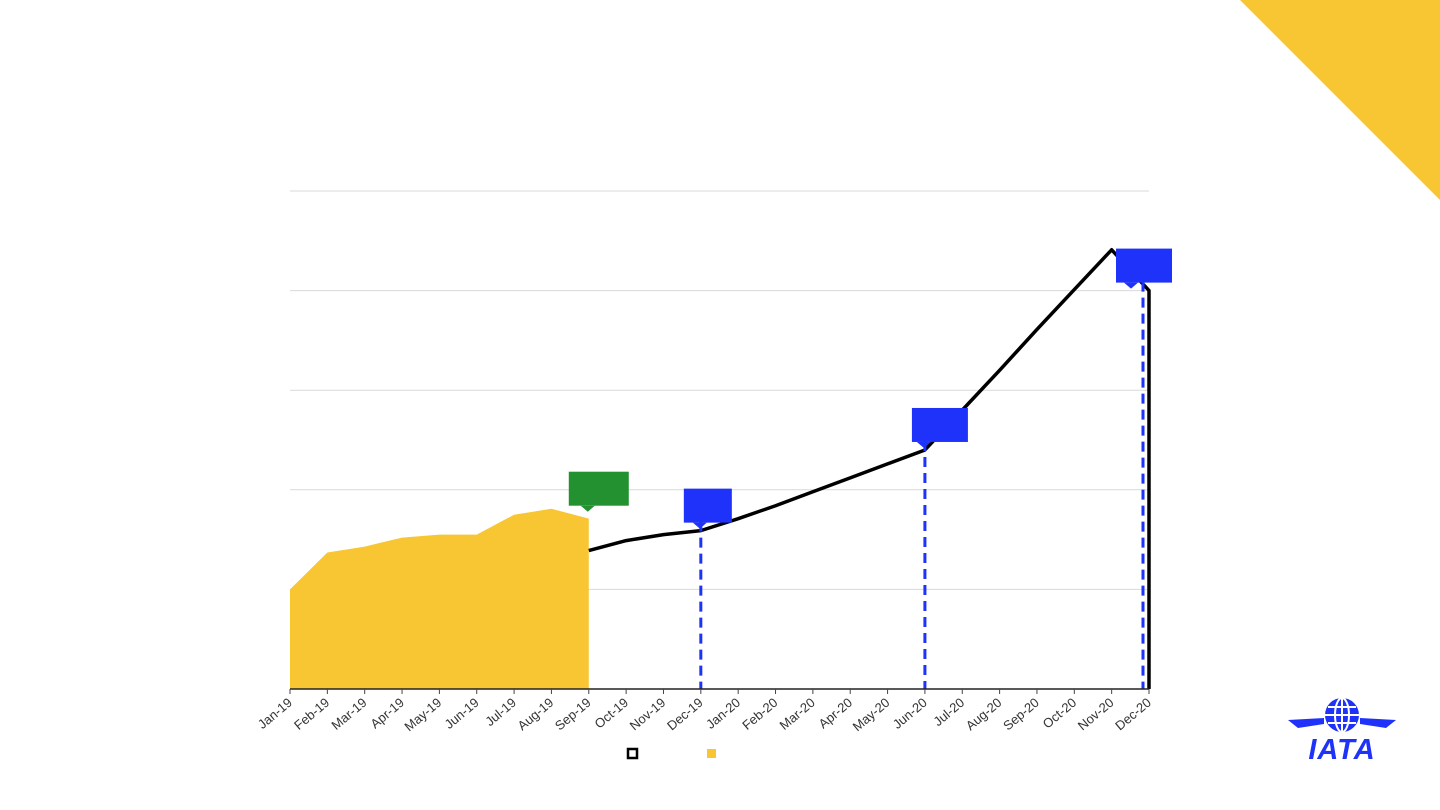 Image resolution: width=1440 pixels, height=810 pixels. I want to click on x-tick-label: Jan-20, so click(723, 713).